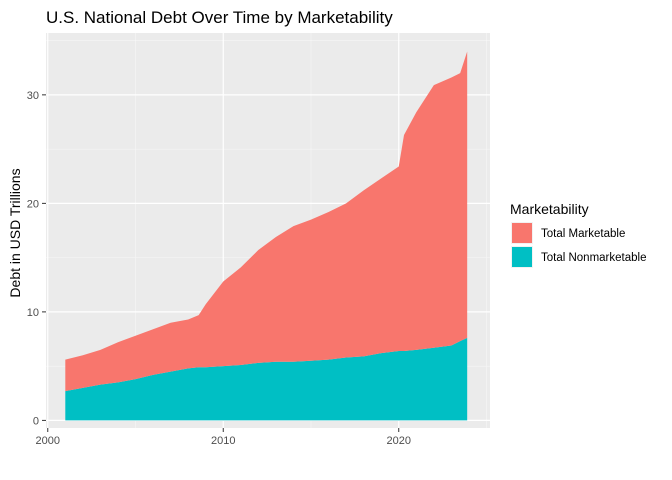  What do you see at coordinates (48, 441) in the screenshot?
I see `x-tick-label: 2000` at bounding box center [48, 441].